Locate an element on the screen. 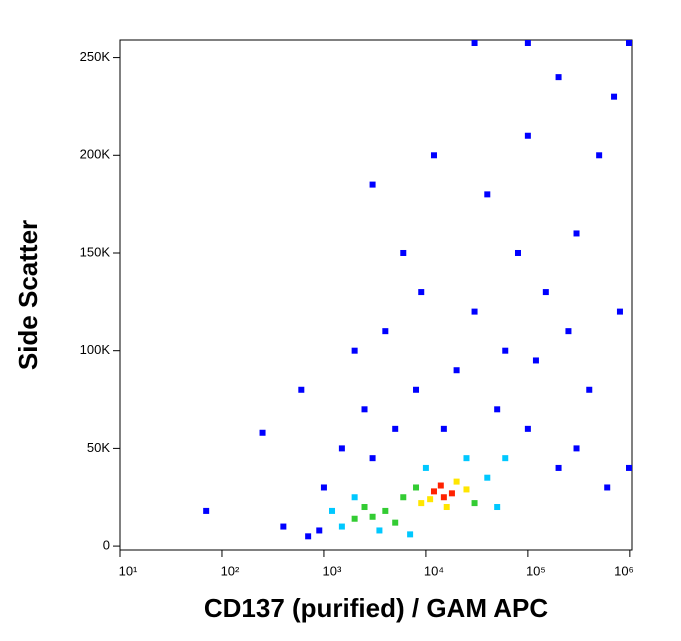  x-tick-label: 10¹ is located at coordinates (128, 570).